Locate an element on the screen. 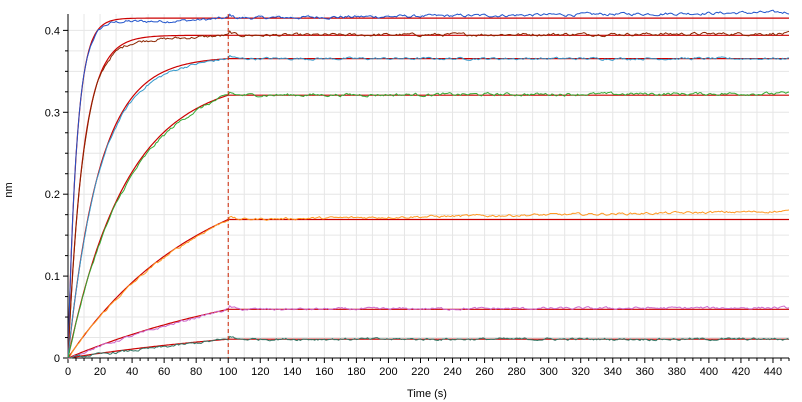 Image resolution: width=802 pixels, height=402 pixels. x-tick-label: 40 is located at coordinates (132, 372).